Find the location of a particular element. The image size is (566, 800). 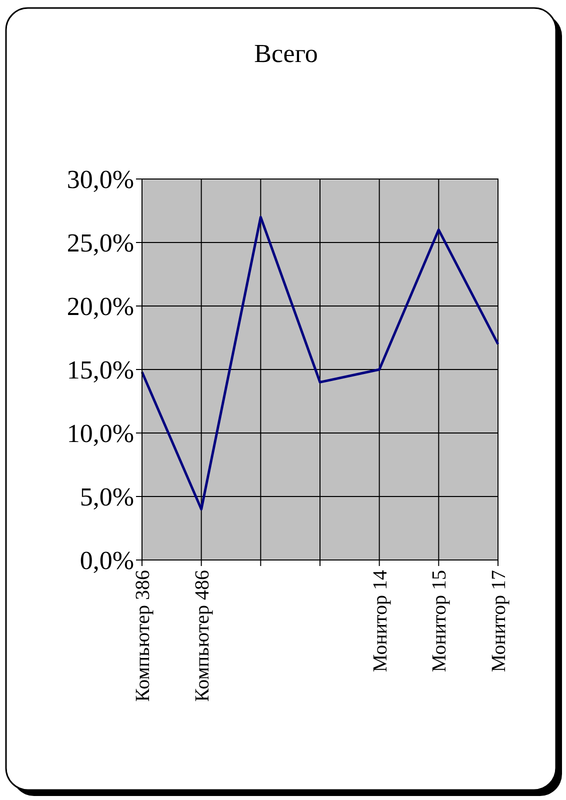

y-tick-label: 30,0% is located at coordinates (100, 179).